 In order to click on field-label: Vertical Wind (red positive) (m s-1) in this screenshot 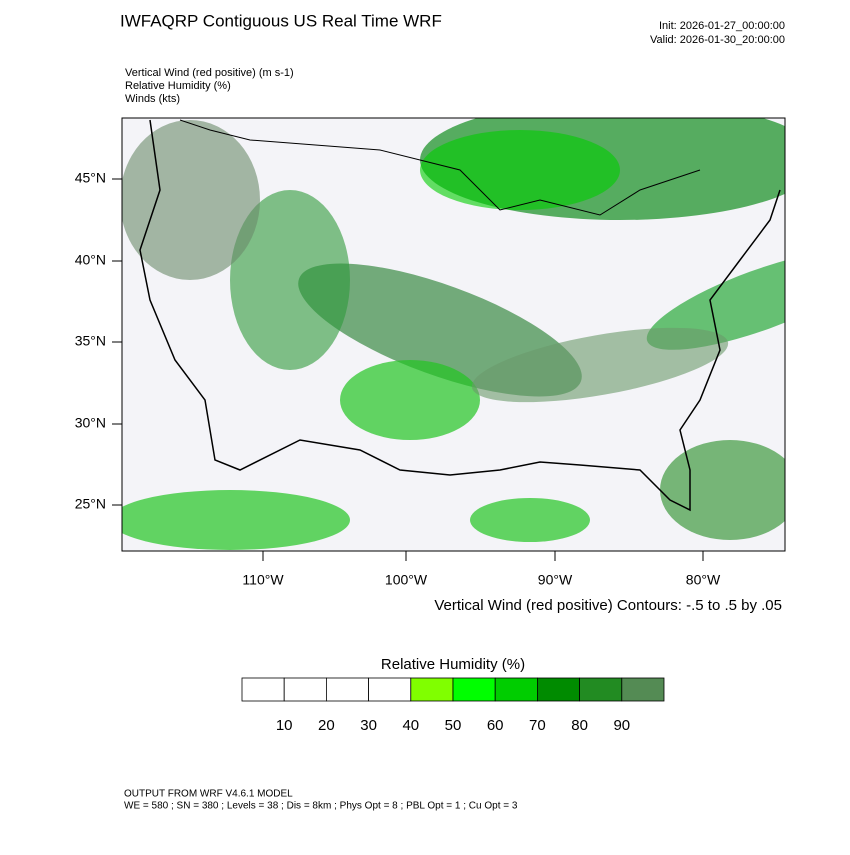, I will do `click(209, 73)`.